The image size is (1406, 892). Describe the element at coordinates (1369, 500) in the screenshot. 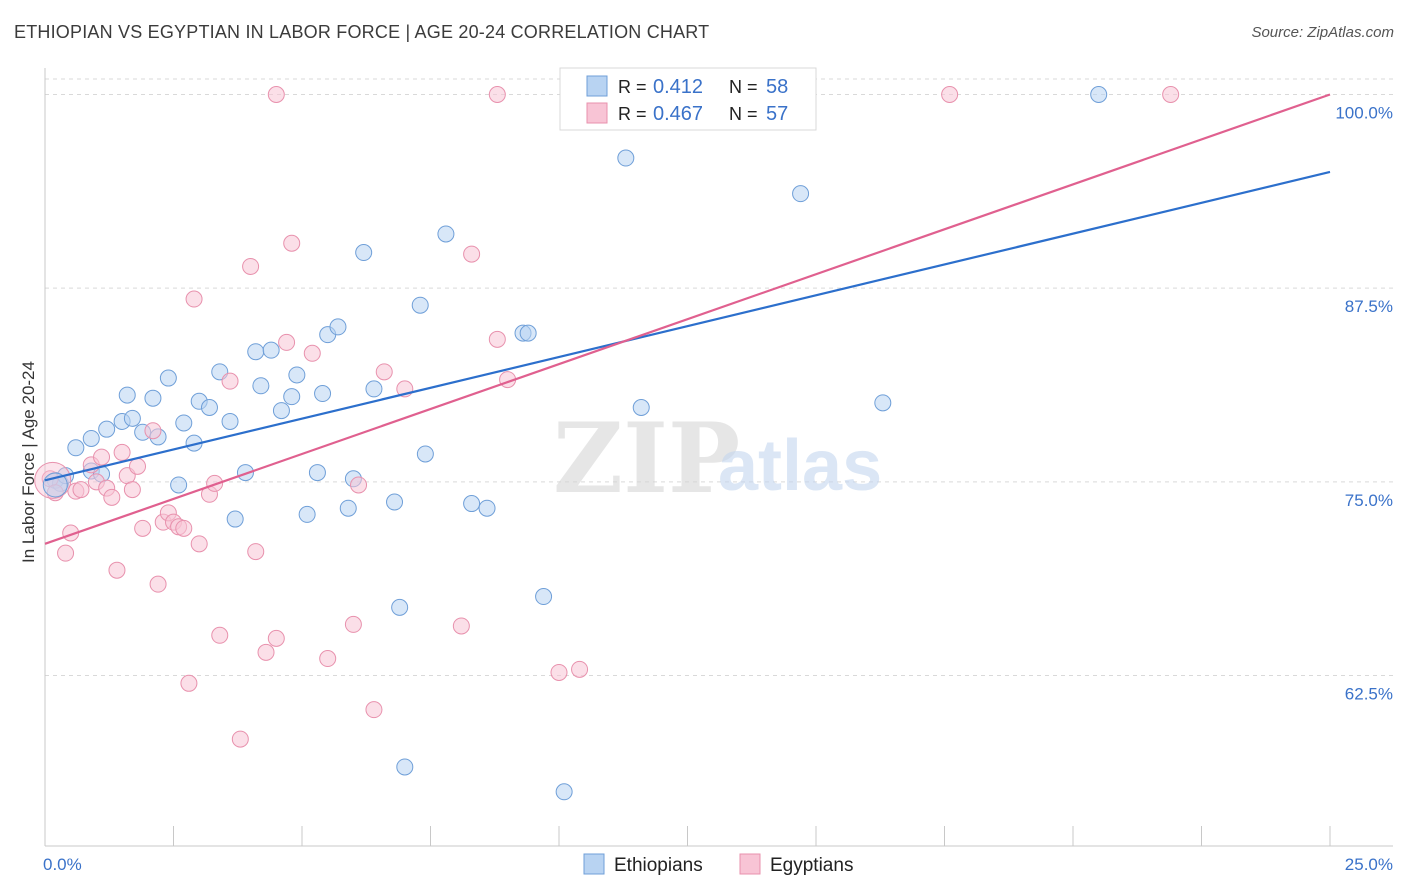

I see `y-tick-label: 75.0%` at that location.